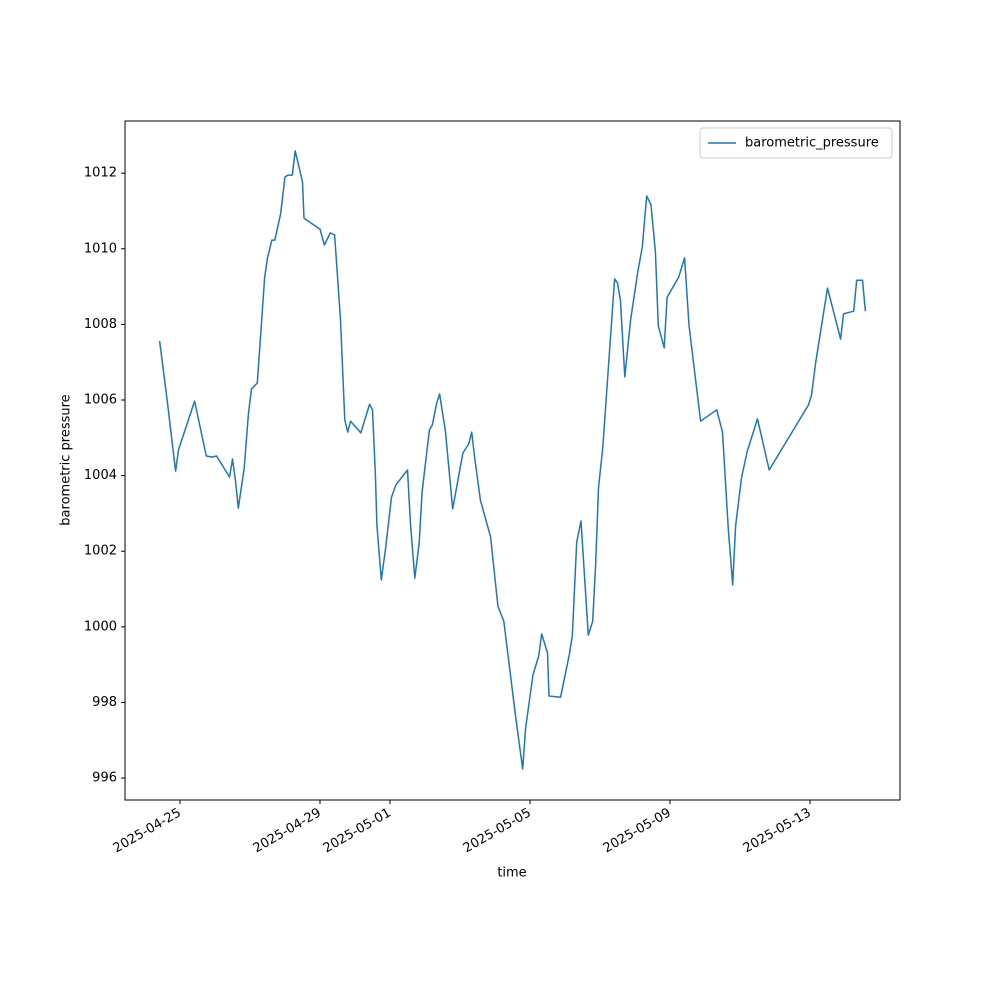 Image resolution: width=1000 pixels, height=1000 pixels. I want to click on legend-box, so click(796, 143).